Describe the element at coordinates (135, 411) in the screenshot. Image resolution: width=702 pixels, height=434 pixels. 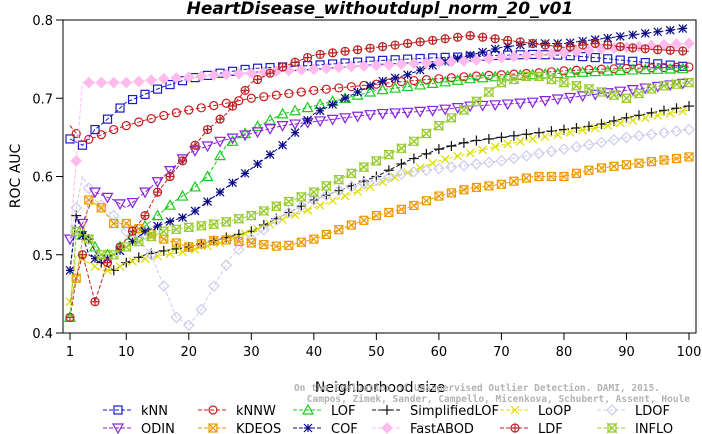
I see `legend-item-knn: kNN` at that location.